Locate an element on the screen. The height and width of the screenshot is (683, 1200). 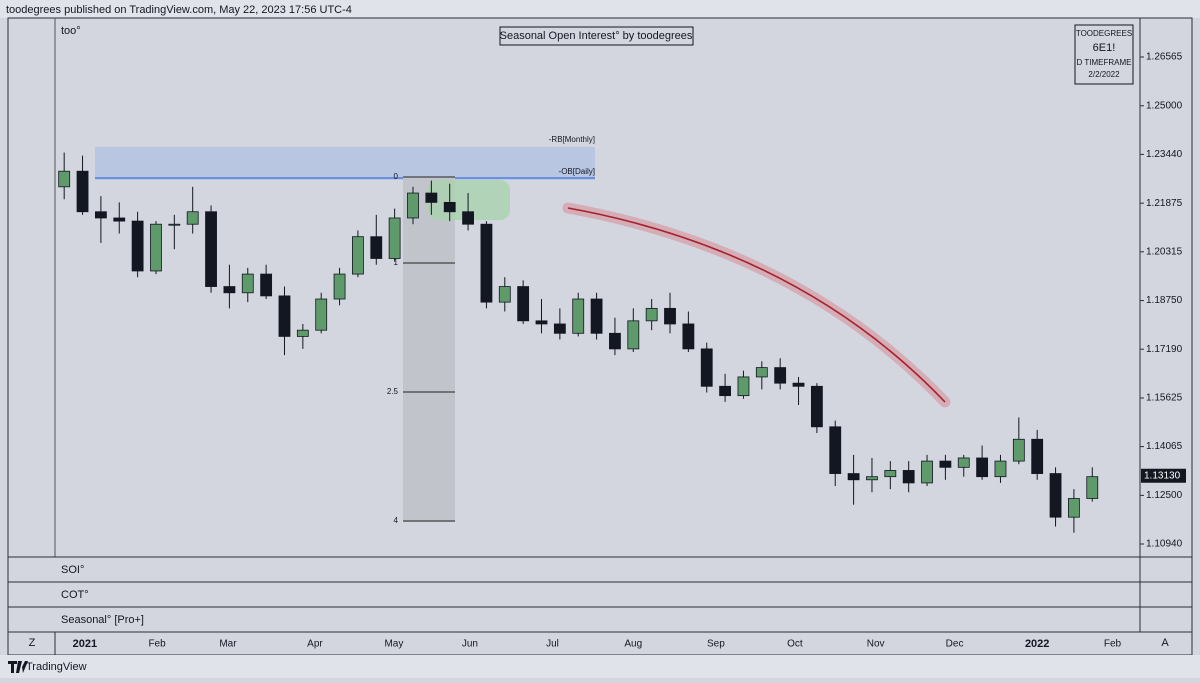
y-tick-label: 1.17190 is located at coordinates (1164, 349).